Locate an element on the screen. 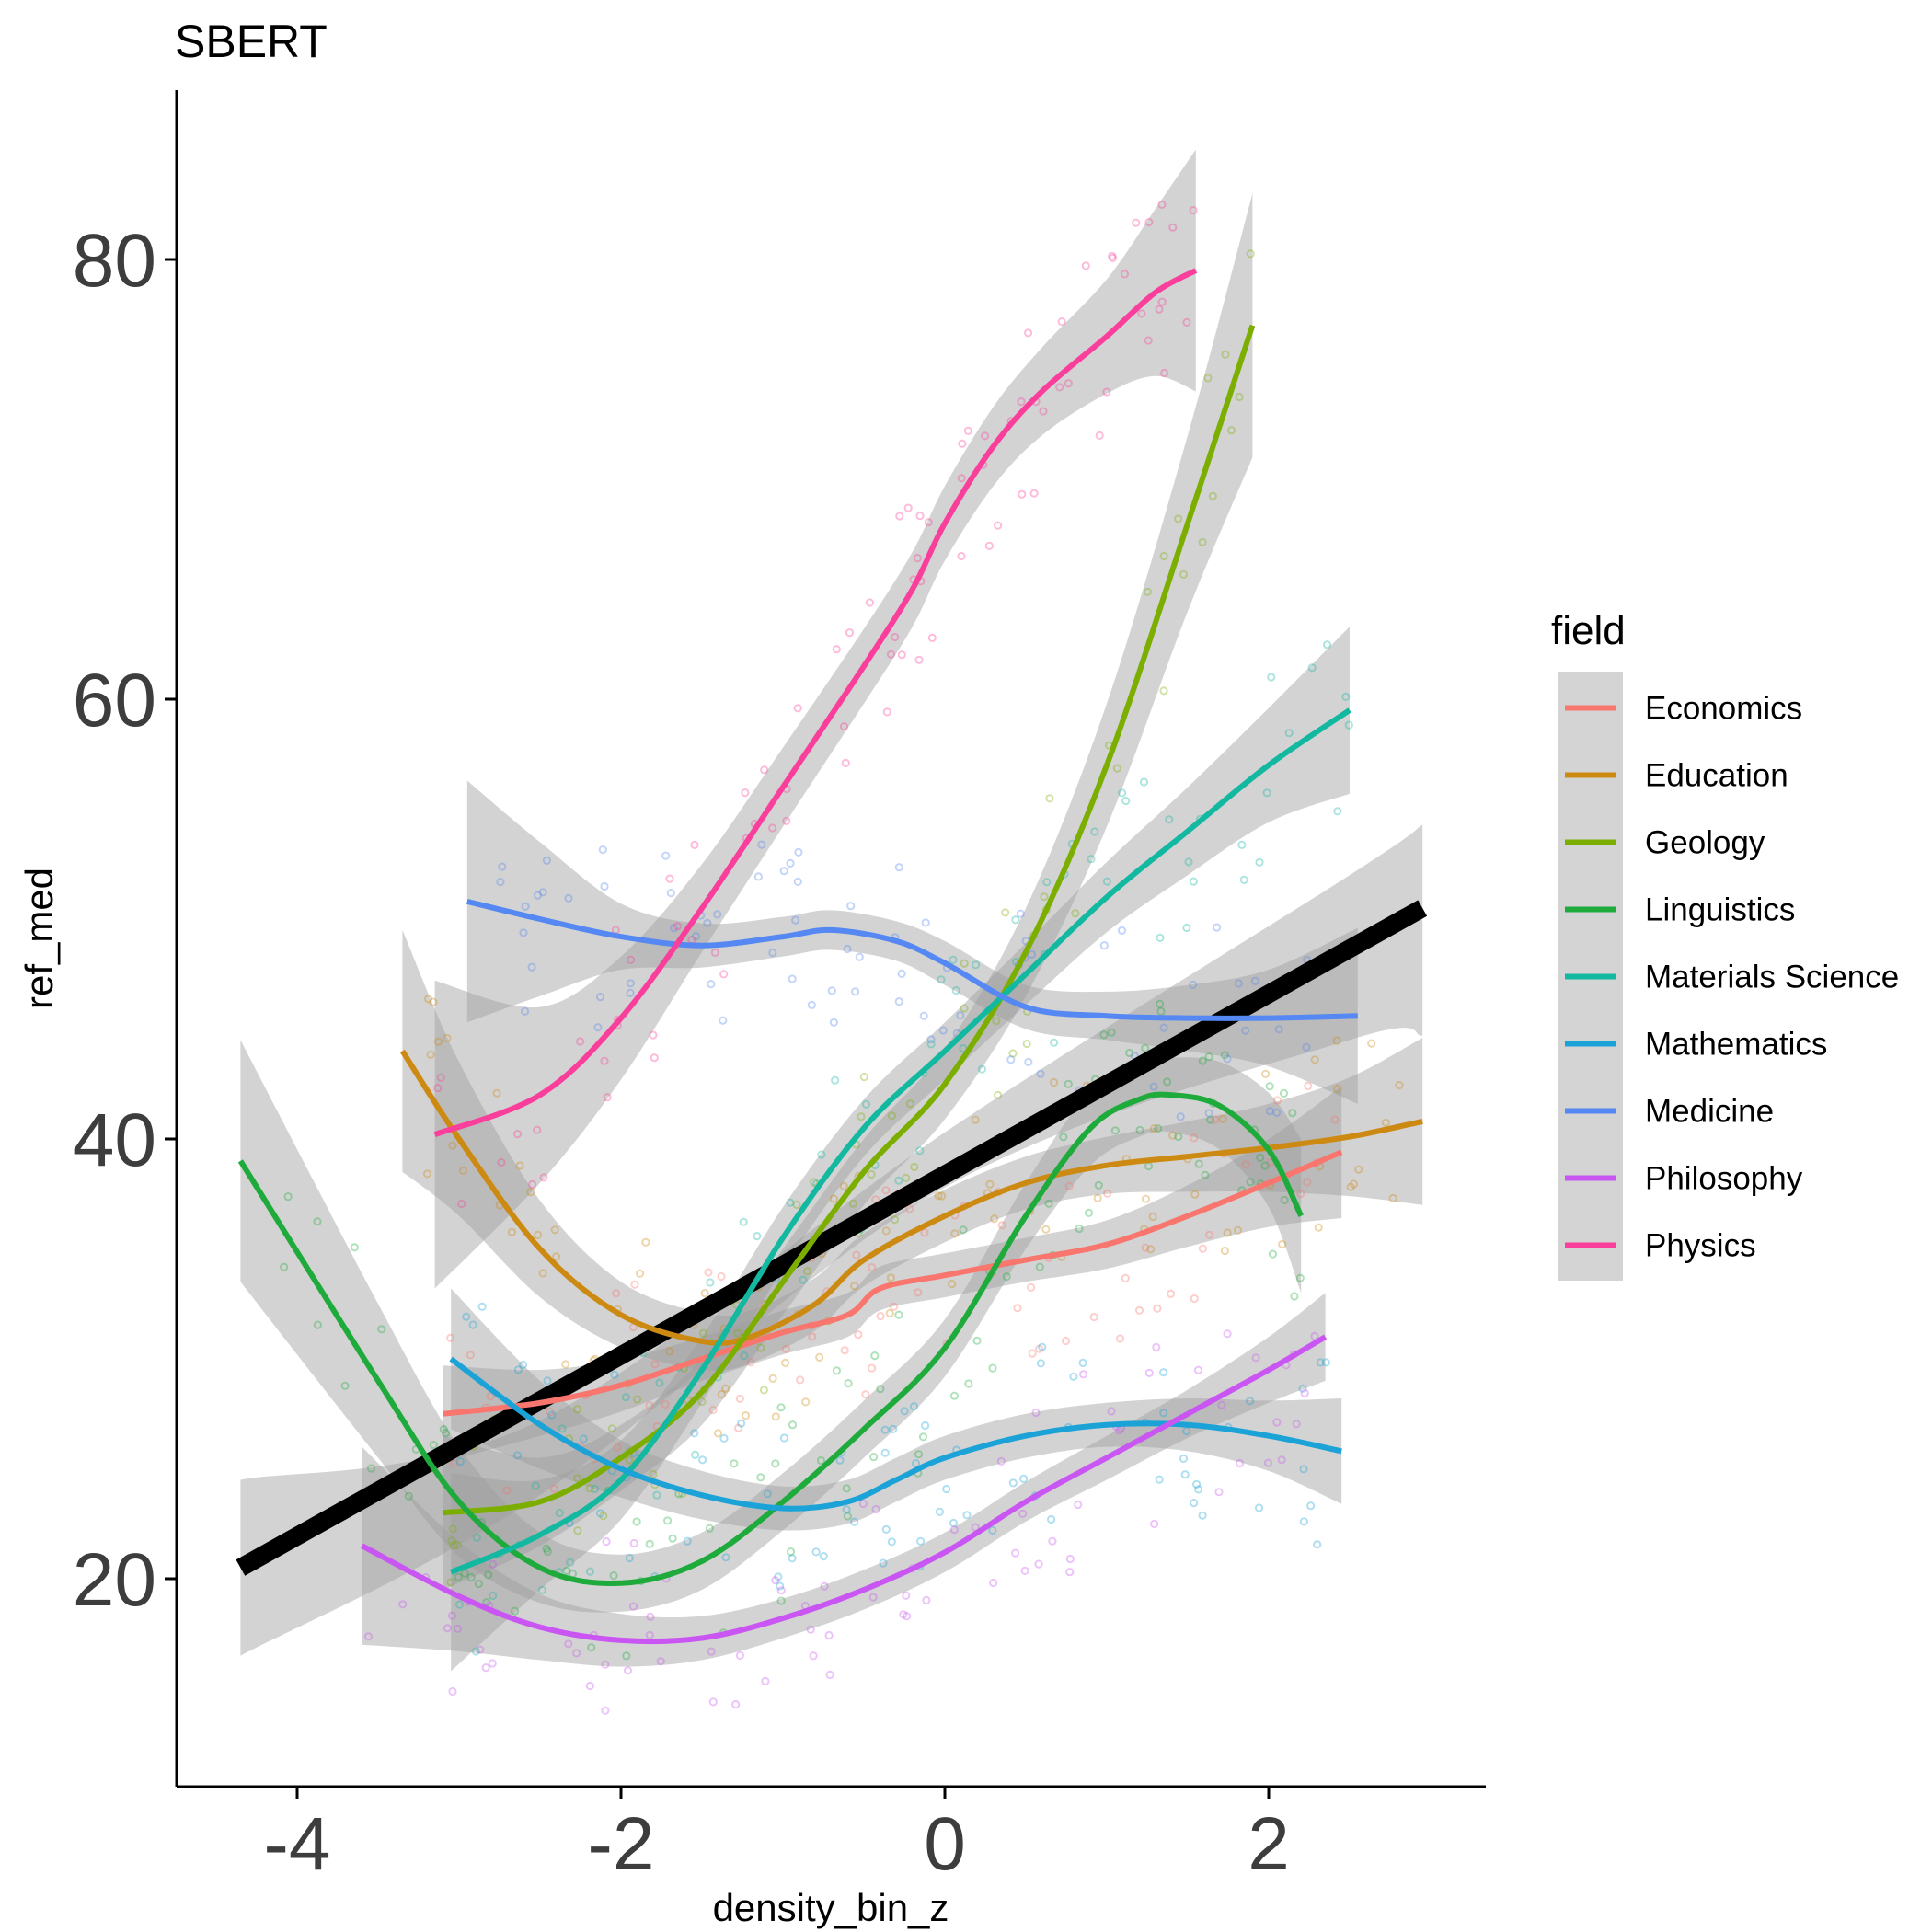 The width and height of the screenshot is (1932, 1932). legend-label-materials-science: Materials Science is located at coordinates (1772, 977).